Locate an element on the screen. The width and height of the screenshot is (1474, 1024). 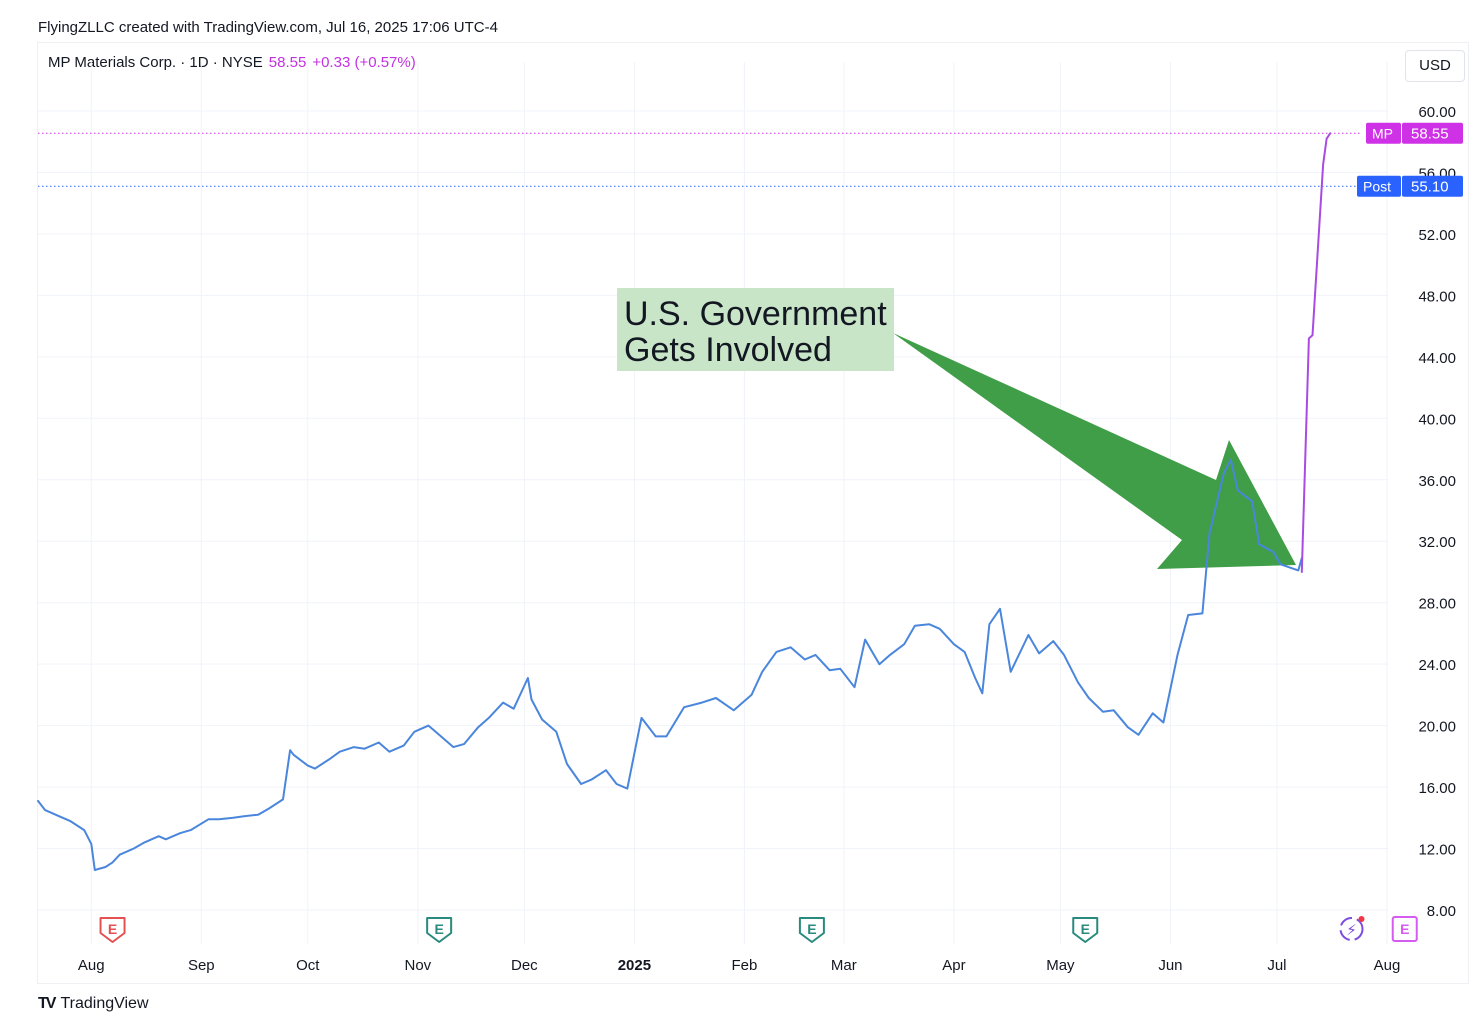
tradingview-logo: TV TradingView is located at coordinates (93, 1004).